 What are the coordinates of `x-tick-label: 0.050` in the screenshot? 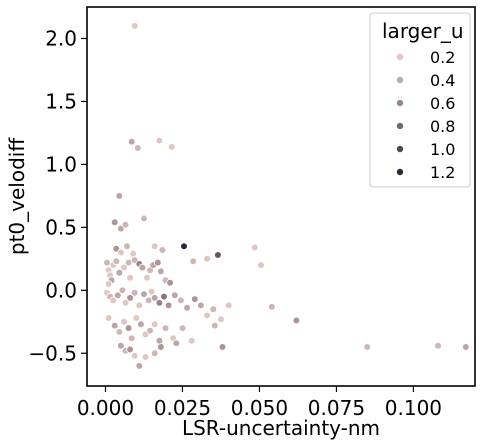 It's located at (259, 408).